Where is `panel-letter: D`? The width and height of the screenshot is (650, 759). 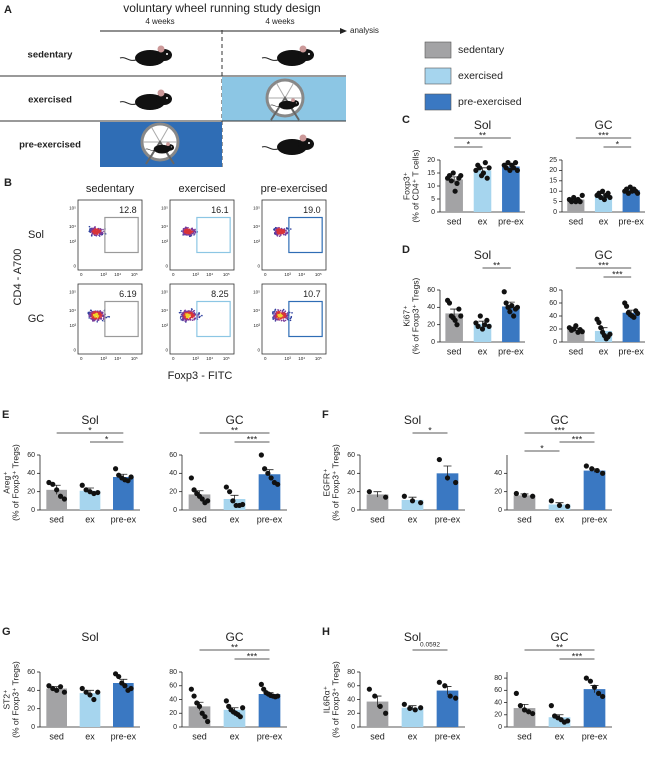
panel-letter: D is located at coordinates (406, 250).